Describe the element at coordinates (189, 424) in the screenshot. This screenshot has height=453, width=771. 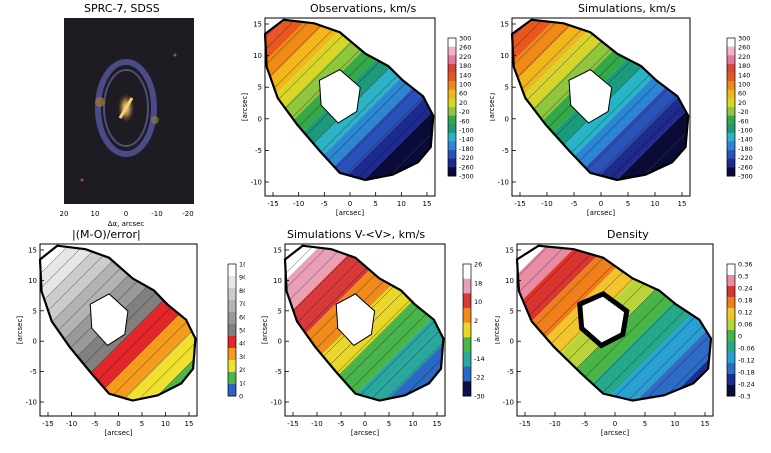
I see `x-tick-label: 15` at that location.